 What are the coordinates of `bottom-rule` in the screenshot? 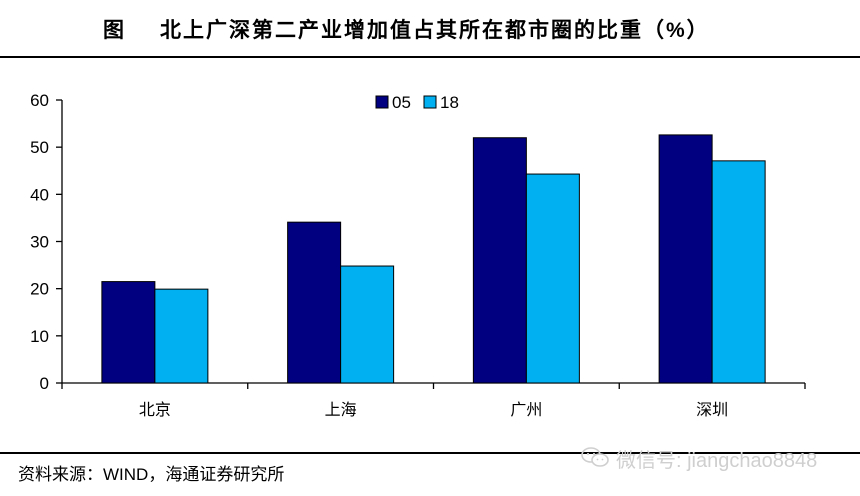 It's located at (430, 453).